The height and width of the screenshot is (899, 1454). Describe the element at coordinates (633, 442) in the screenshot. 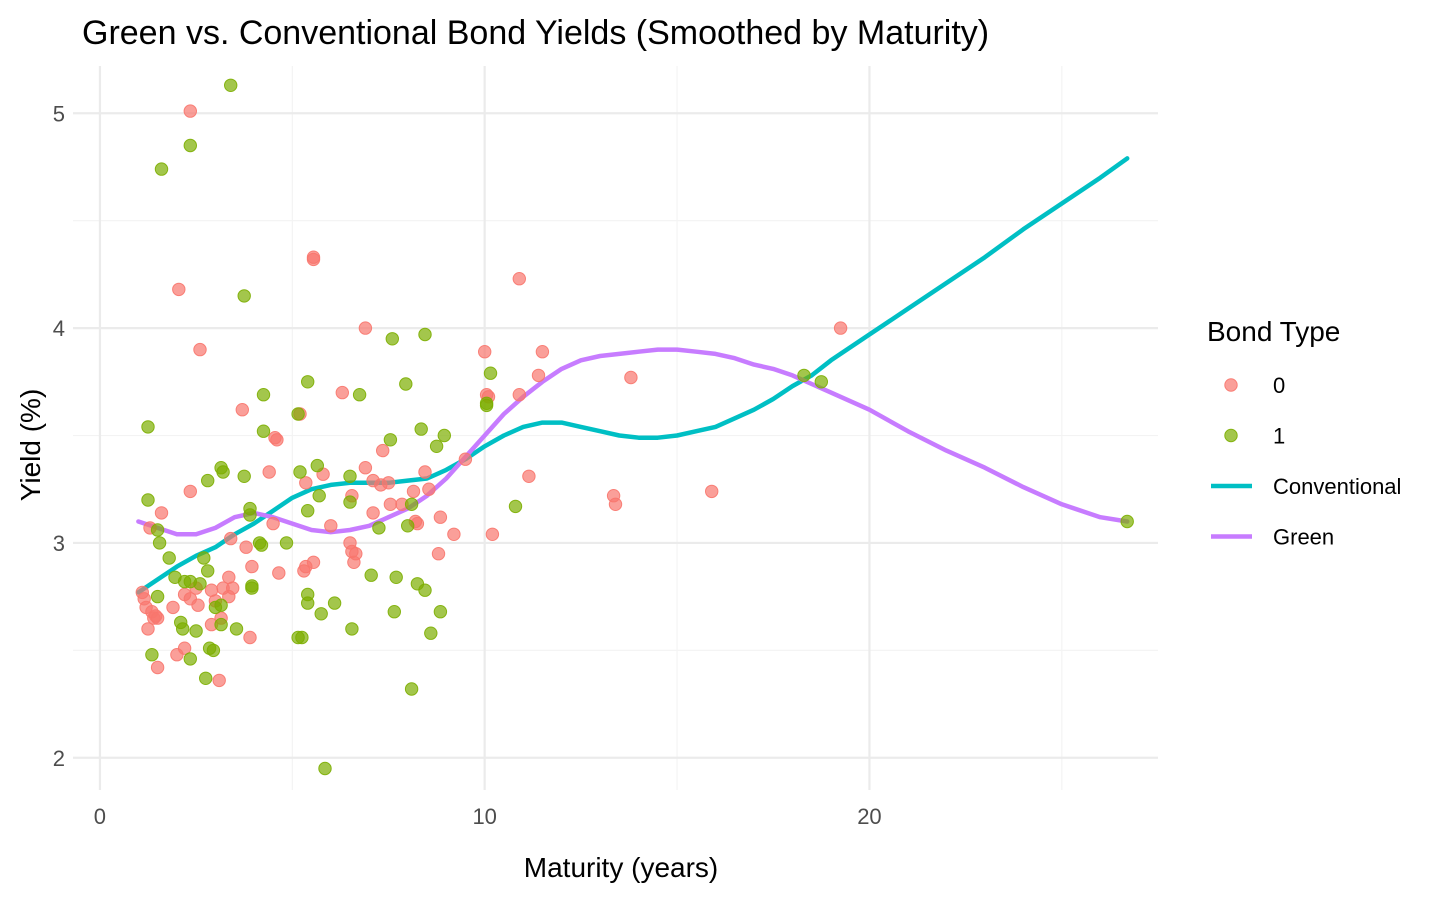

I see `smooth-line-green` at that location.